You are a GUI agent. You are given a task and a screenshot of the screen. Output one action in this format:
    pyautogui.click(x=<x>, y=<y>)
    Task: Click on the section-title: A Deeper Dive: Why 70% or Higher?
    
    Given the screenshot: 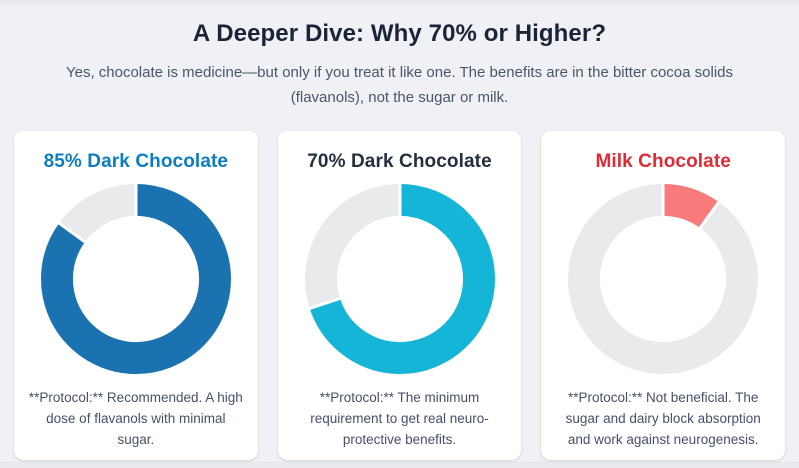 What is the action you would take?
    pyautogui.click(x=399, y=33)
    